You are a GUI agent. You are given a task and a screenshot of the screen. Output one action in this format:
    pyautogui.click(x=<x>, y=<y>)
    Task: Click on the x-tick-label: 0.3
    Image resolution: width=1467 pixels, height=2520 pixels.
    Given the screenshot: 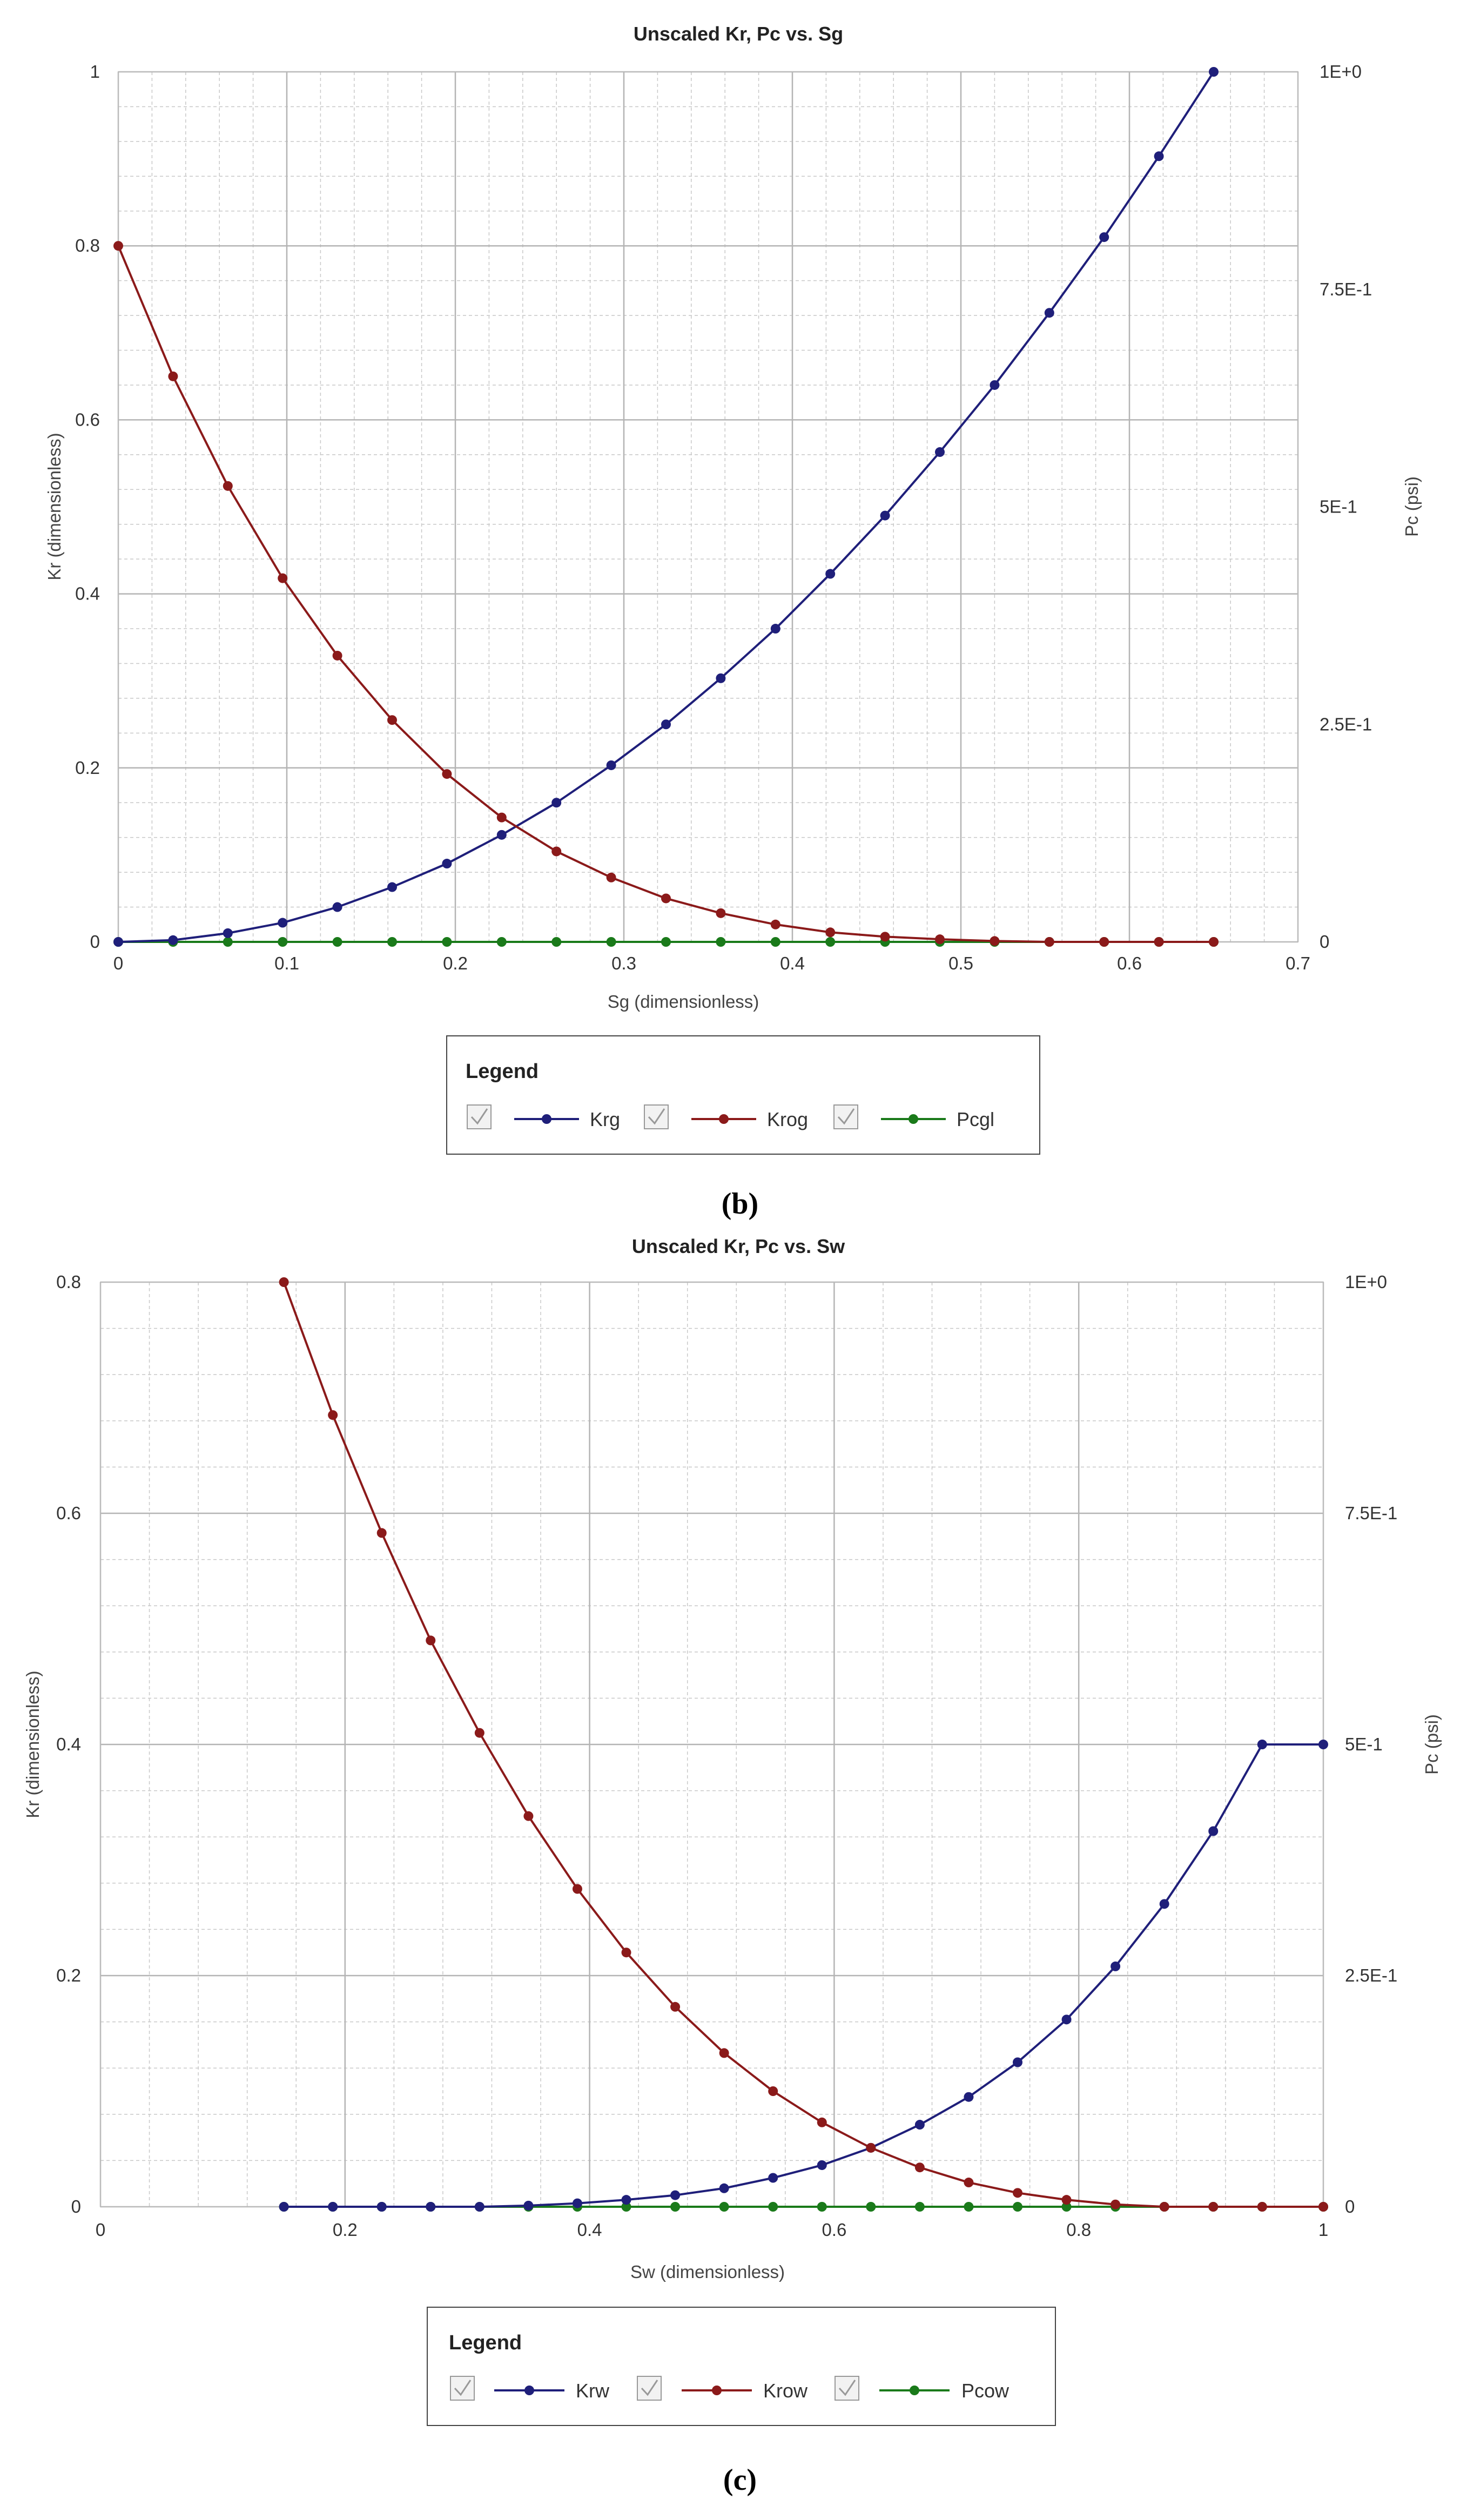 What is the action you would take?
    pyautogui.click(x=623, y=963)
    